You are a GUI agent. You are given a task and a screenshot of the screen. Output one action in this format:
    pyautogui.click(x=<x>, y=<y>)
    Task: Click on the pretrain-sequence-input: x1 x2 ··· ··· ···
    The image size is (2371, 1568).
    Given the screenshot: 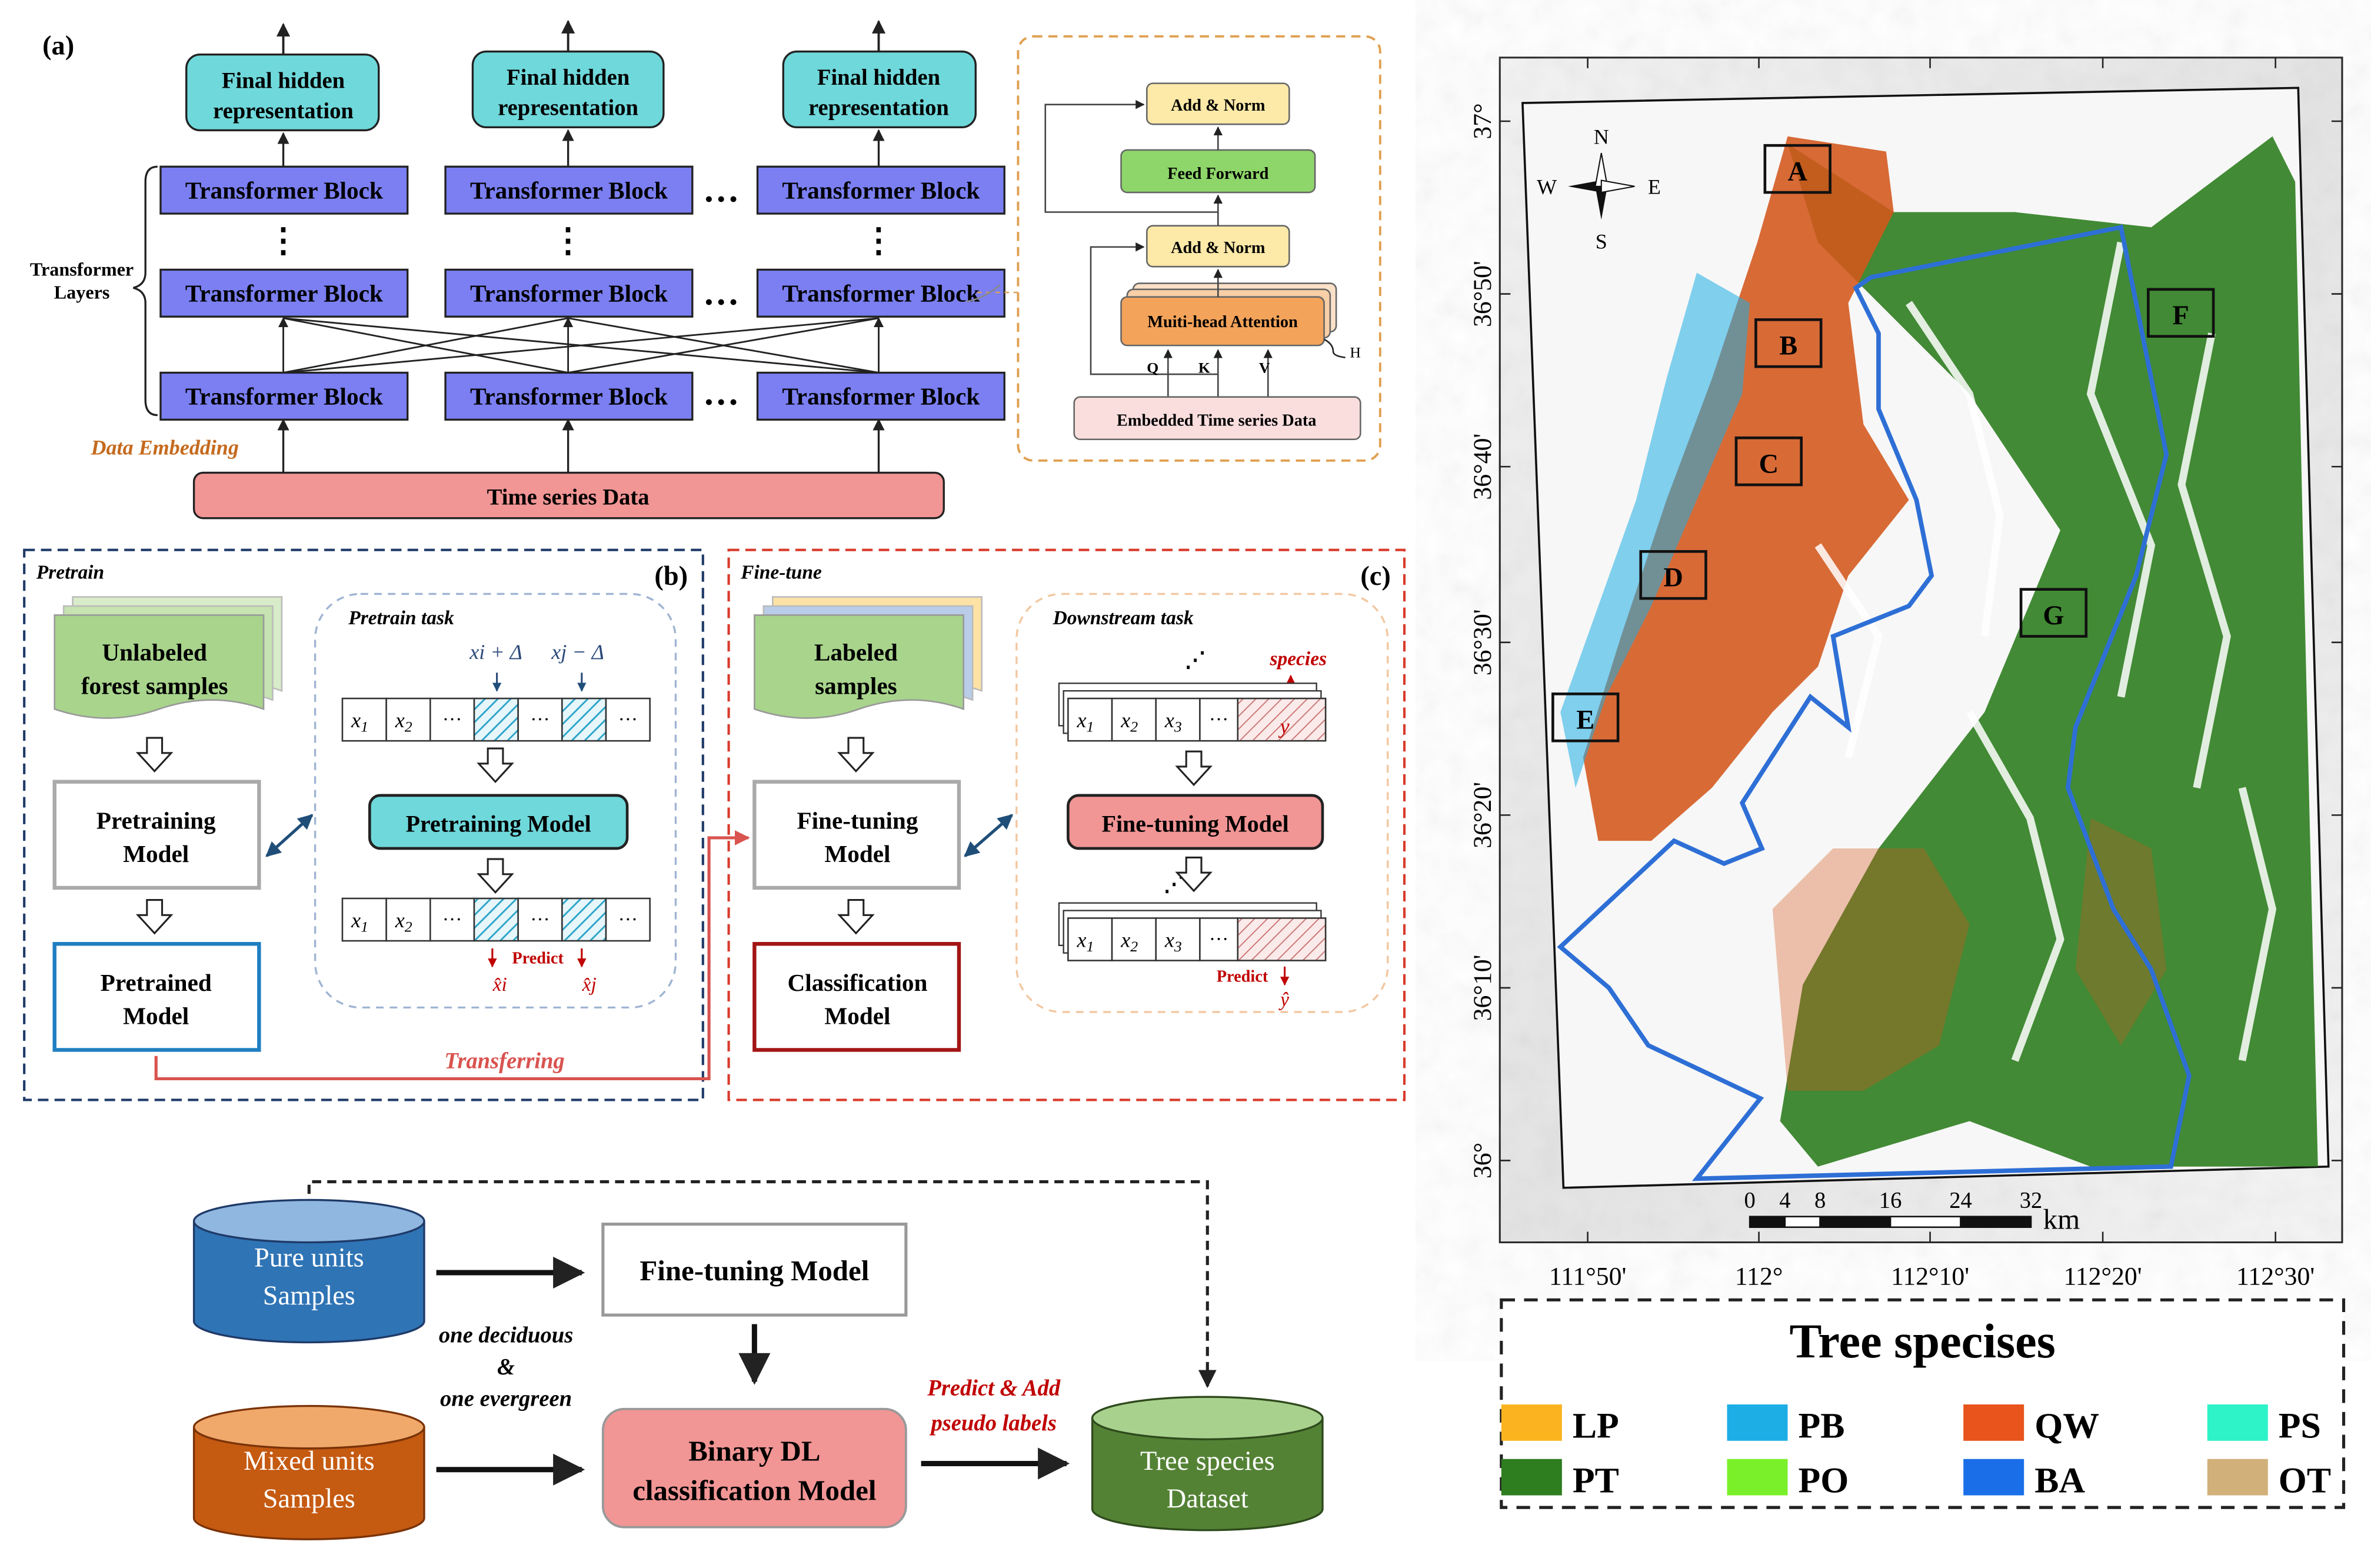 What is the action you would take?
    pyautogui.click(x=496, y=719)
    